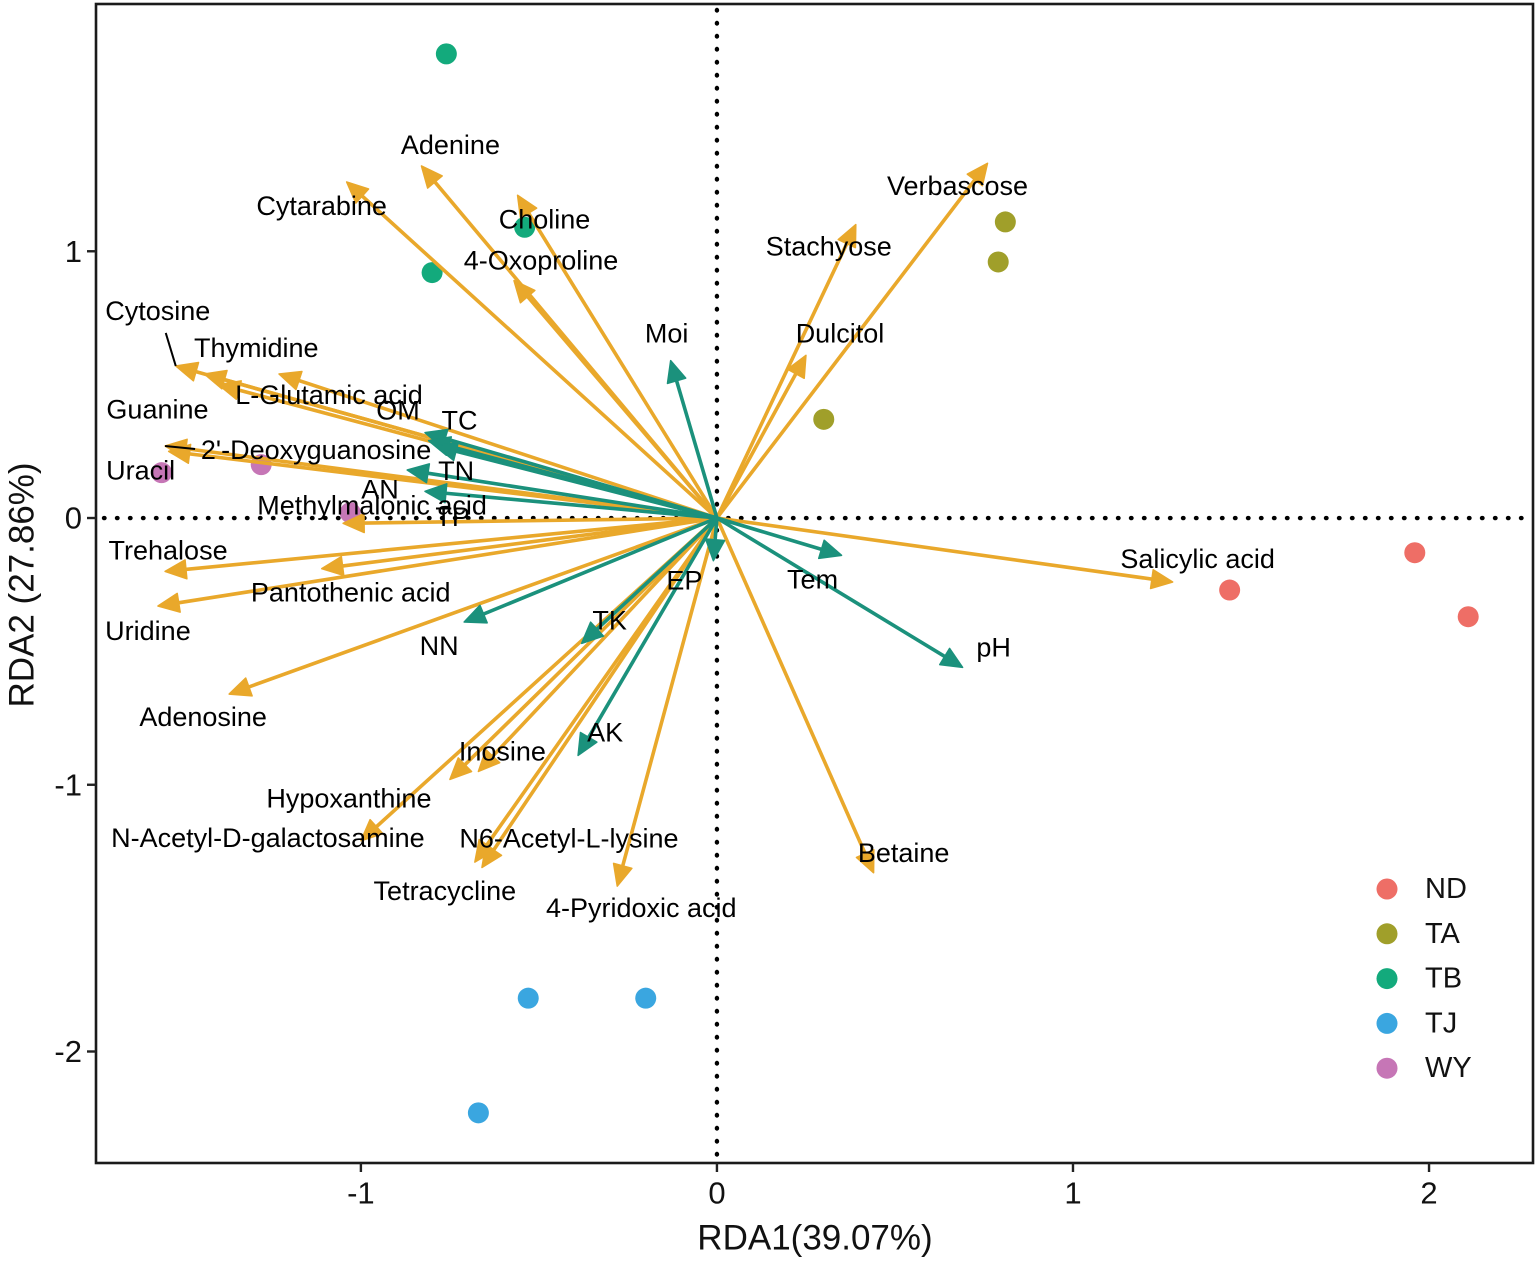  Describe the element at coordinates (460, 421) in the screenshot. I see `environment-label-tc: TC` at that location.